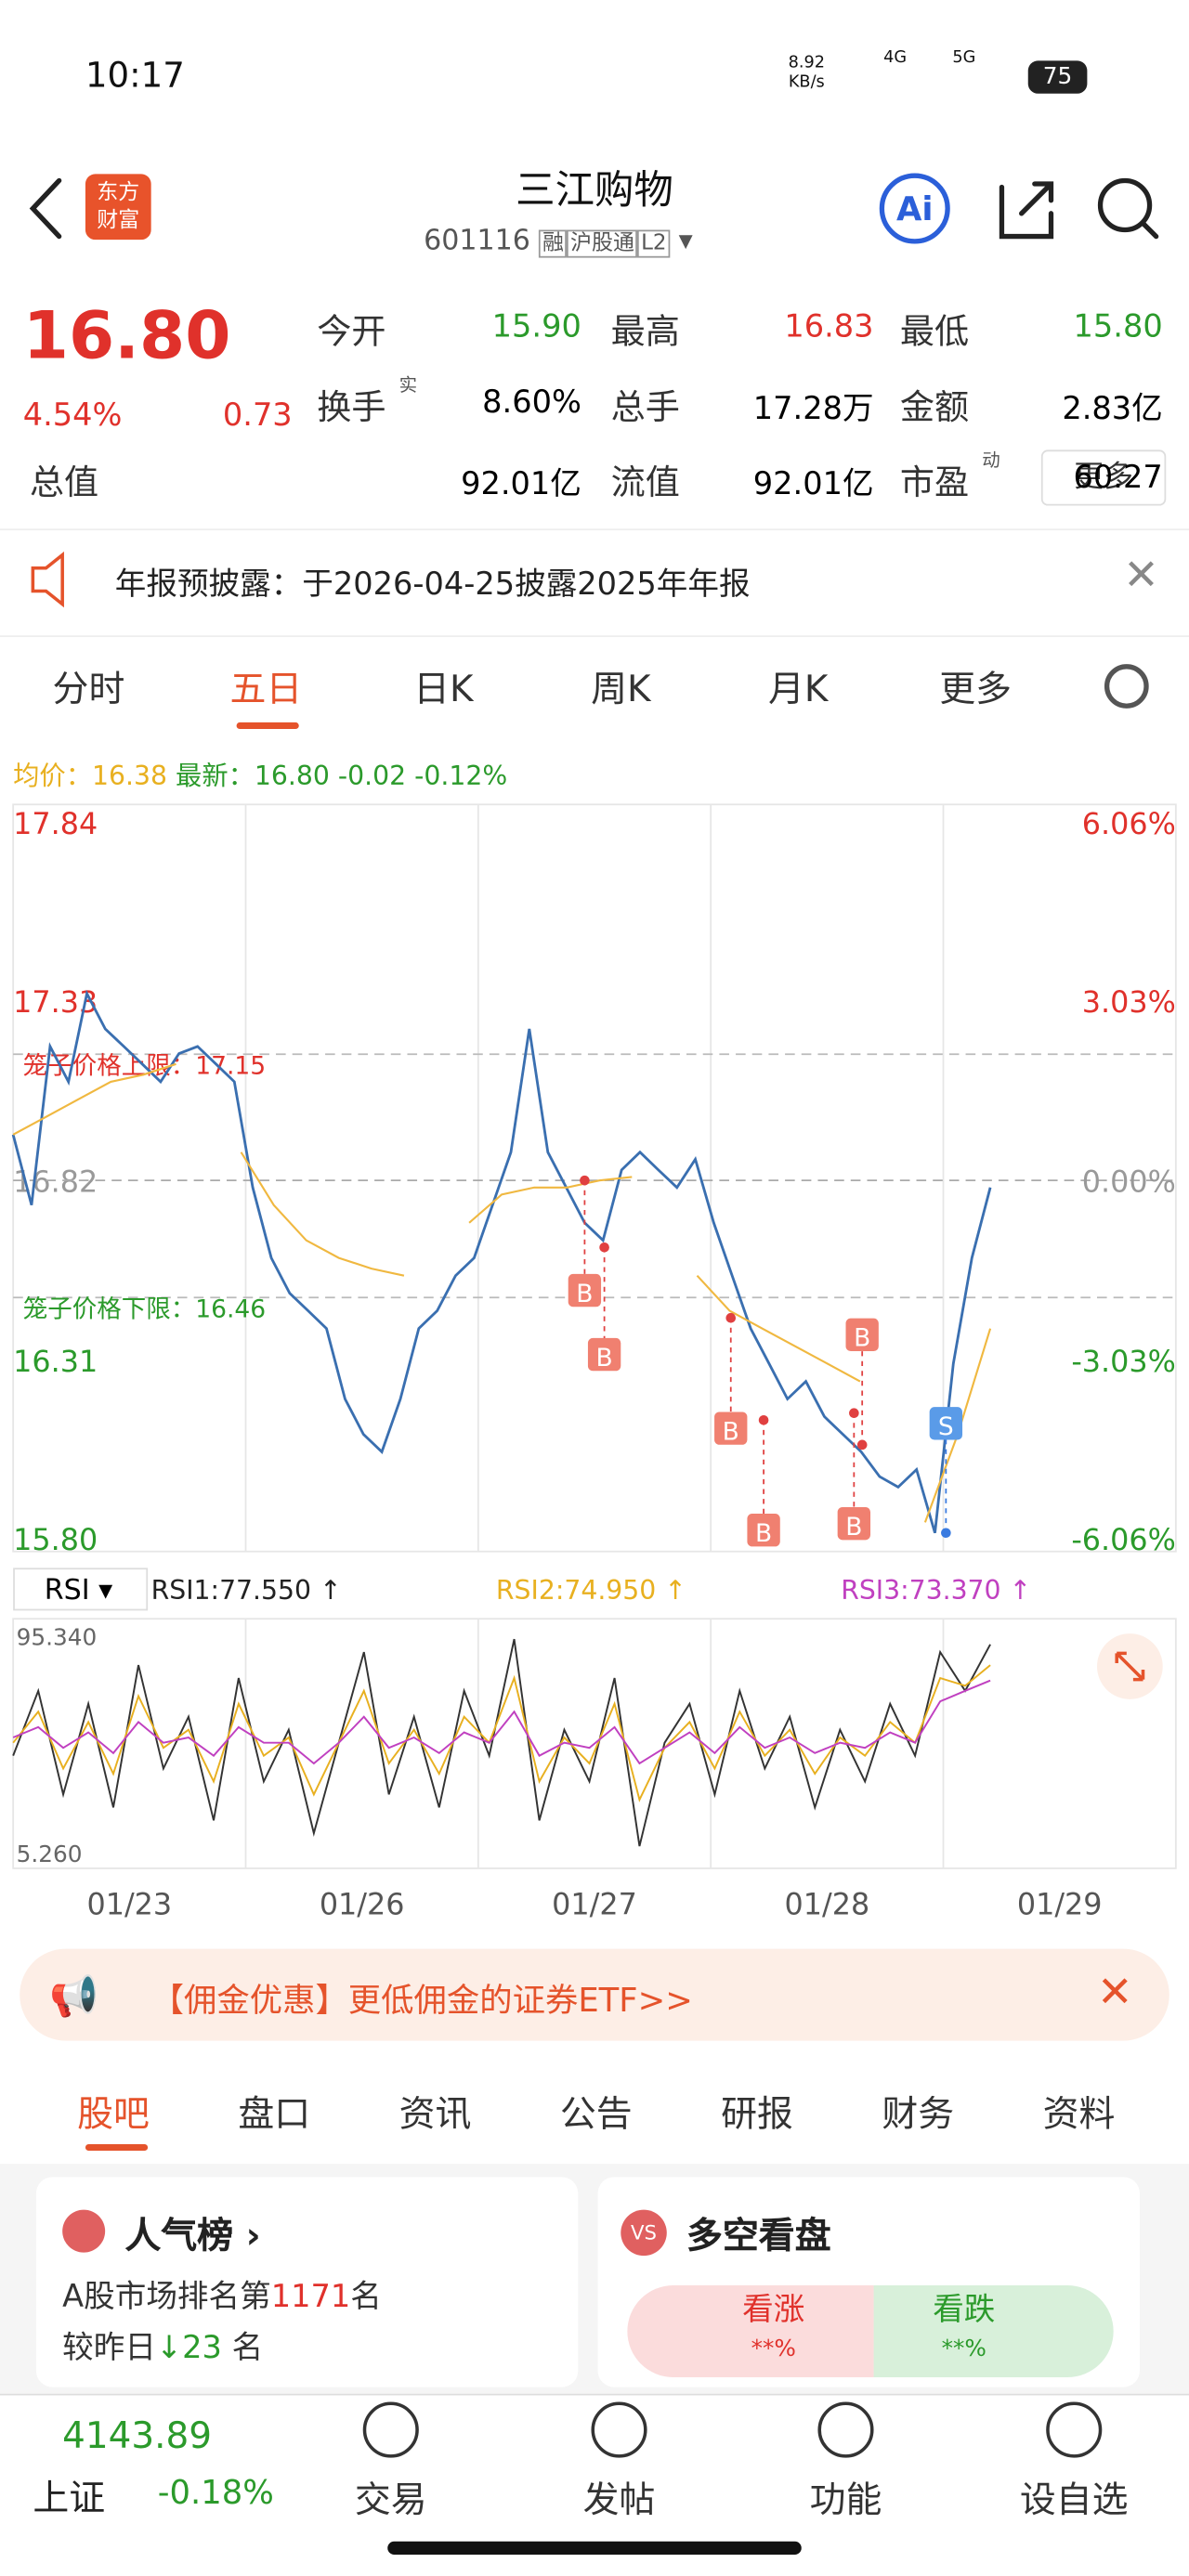 This screenshot has height=2576, width=1189. I want to click on legend-value: 16.80, so click(292, 776).